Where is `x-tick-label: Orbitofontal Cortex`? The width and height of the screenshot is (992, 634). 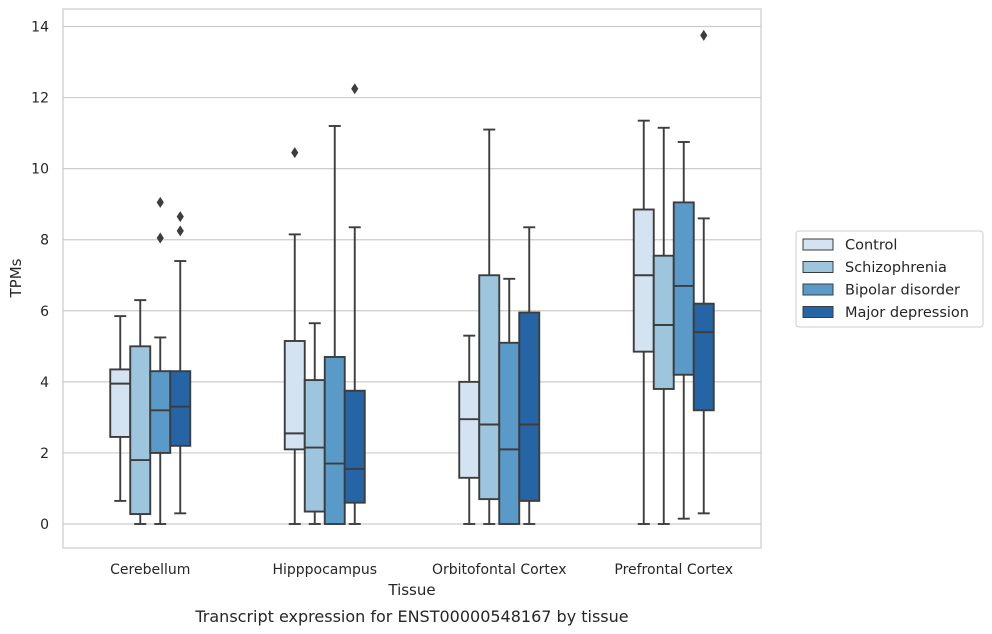
x-tick-label: Orbitofontal Cortex is located at coordinates (499, 570).